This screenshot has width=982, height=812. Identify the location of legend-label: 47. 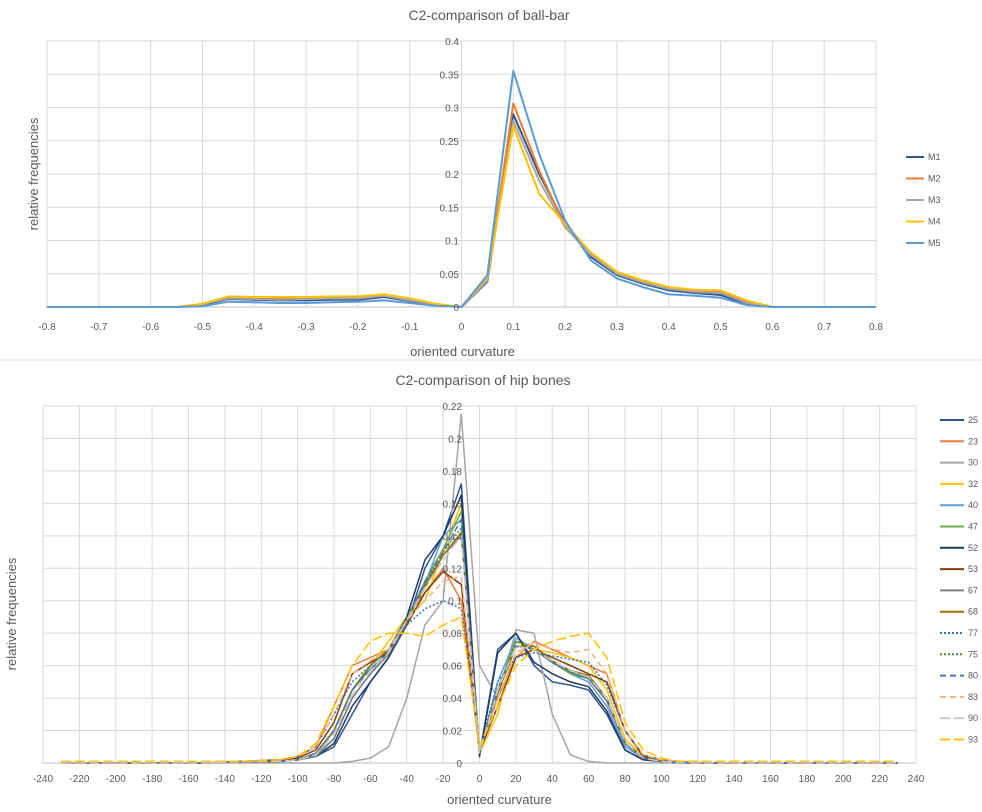
(973, 527).